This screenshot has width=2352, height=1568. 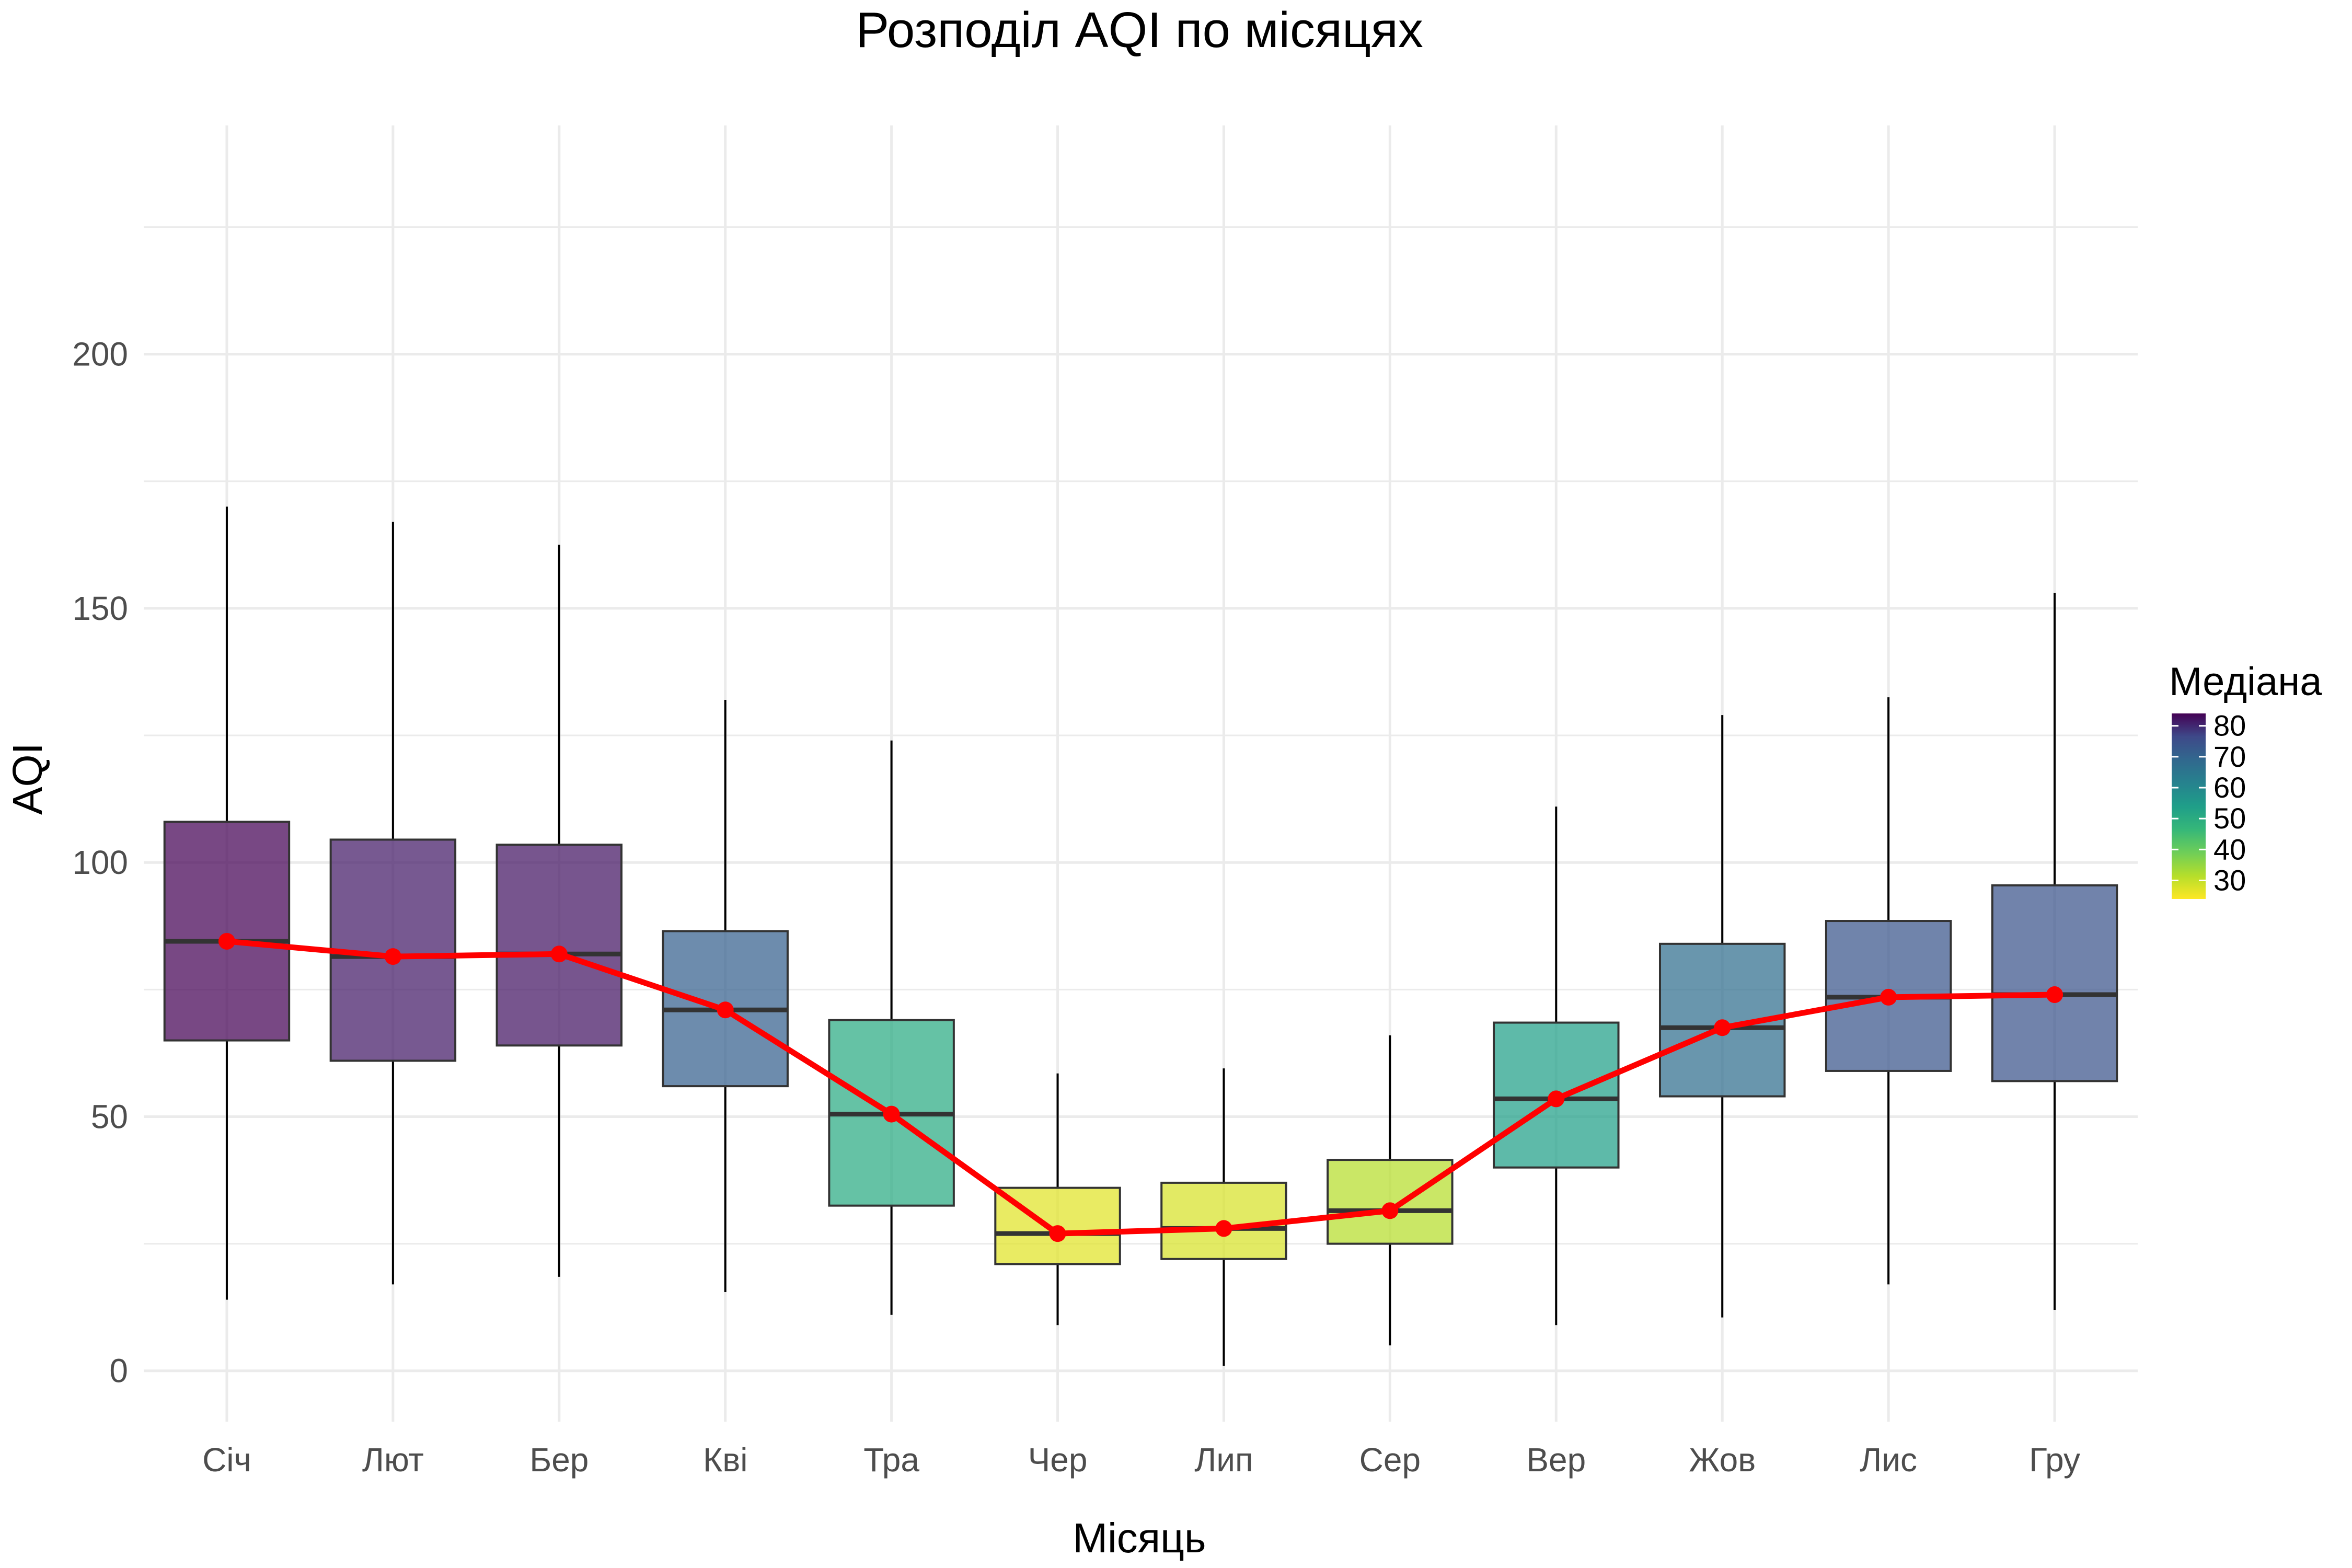 What do you see at coordinates (1556, 1460) in the screenshot?
I see `x-tick-label: Вер` at bounding box center [1556, 1460].